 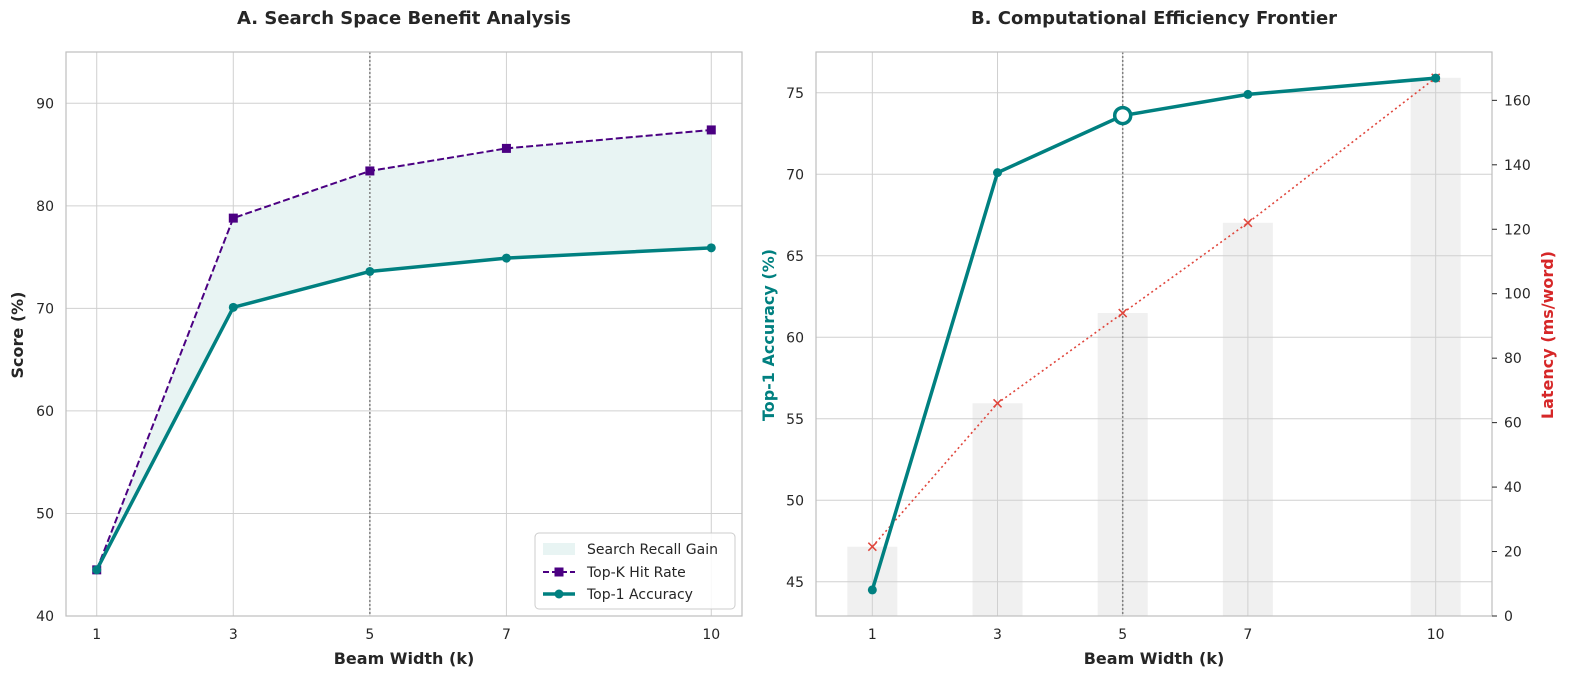 What do you see at coordinates (795, 94) in the screenshot?
I see `y-tick-label: 75` at bounding box center [795, 94].